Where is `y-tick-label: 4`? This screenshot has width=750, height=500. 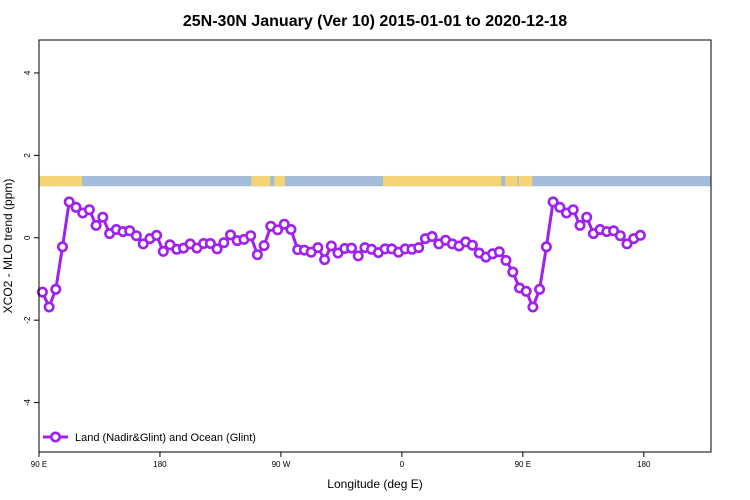 y-tick-label: 4 is located at coordinates (27, 72).